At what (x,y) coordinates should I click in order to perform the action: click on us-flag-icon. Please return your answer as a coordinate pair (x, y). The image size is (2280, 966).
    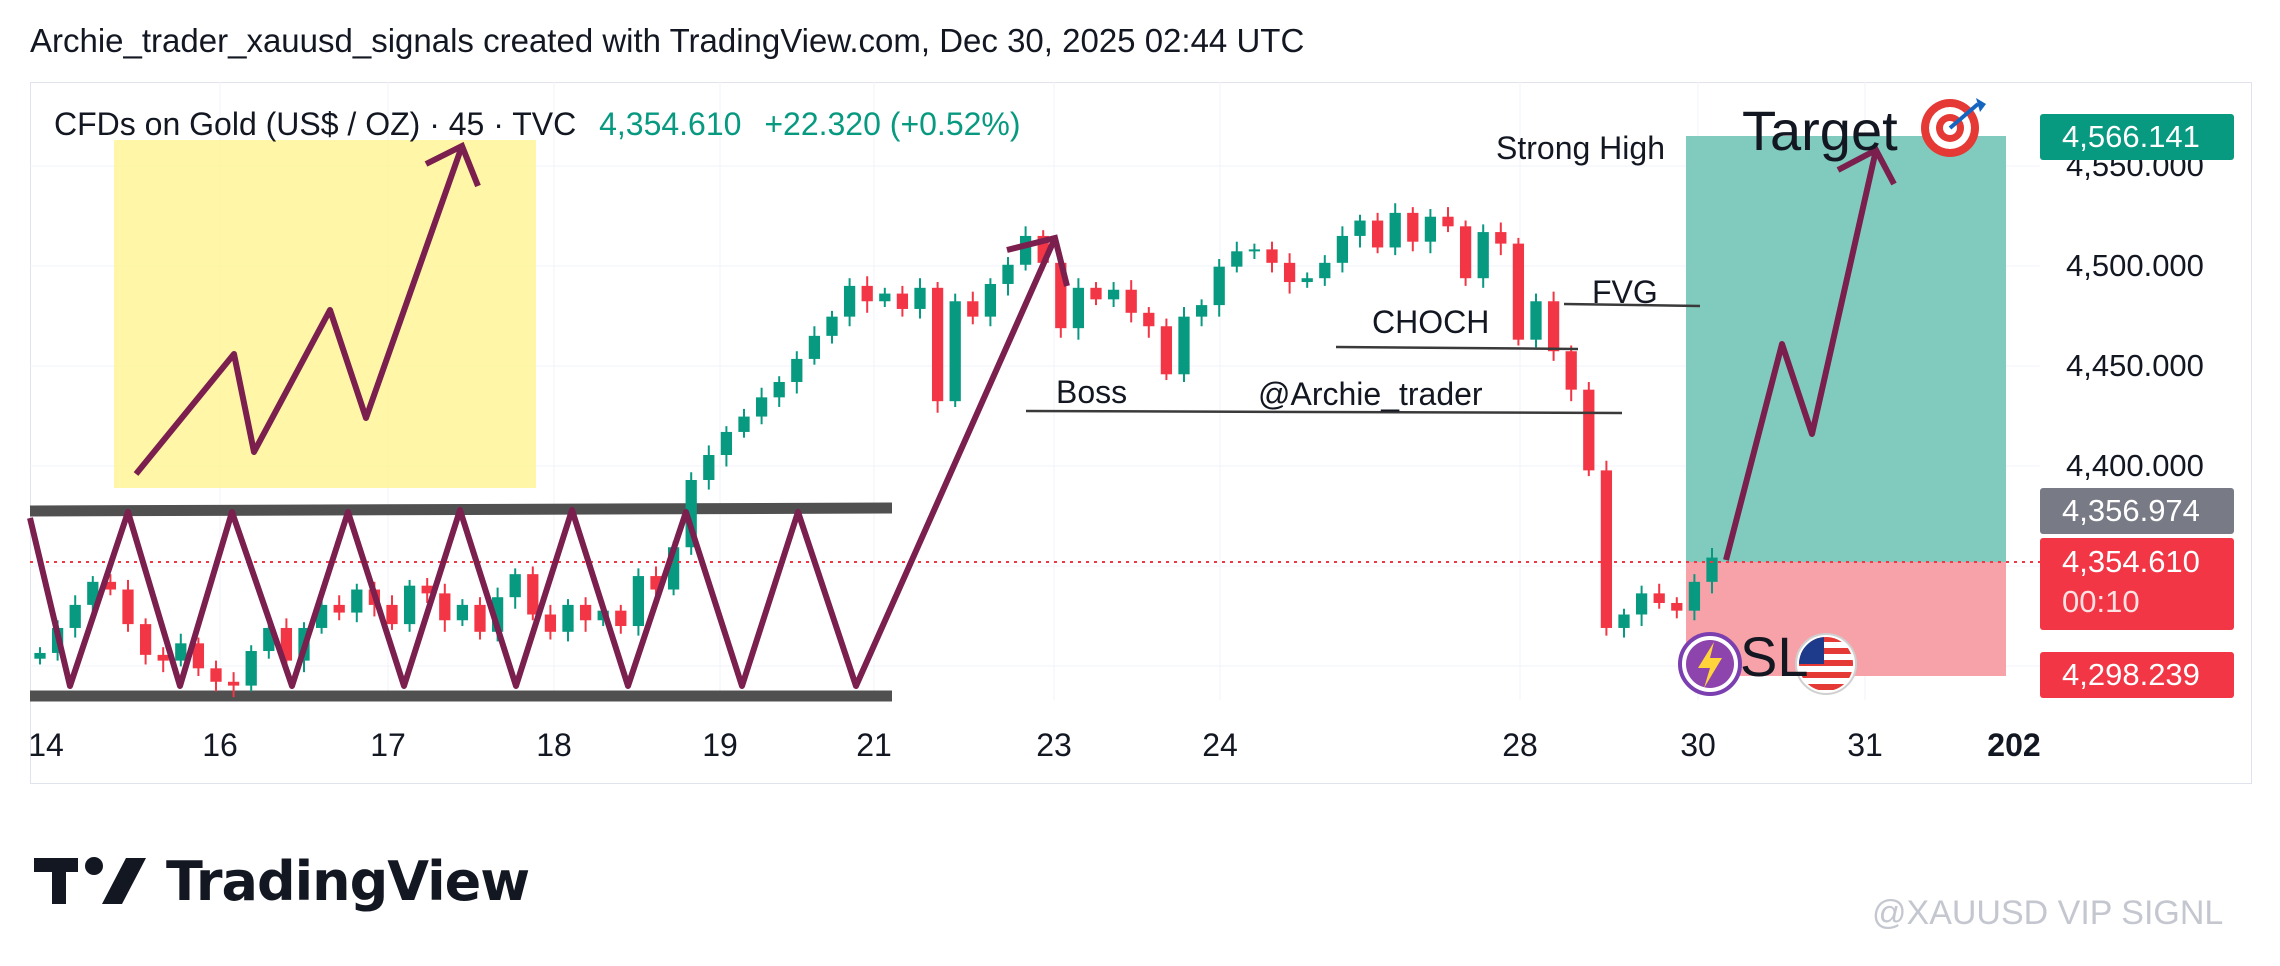
    Looking at the image, I should click on (1826, 664).